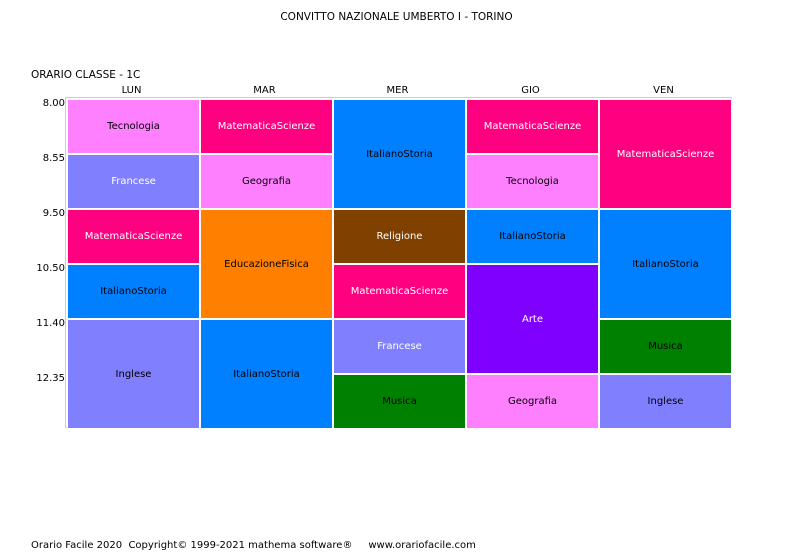 The image size is (793, 559). What do you see at coordinates (663, 90) in the screenshot?
I see `day-header-ven: VEN` at bounding box center [663, 90].